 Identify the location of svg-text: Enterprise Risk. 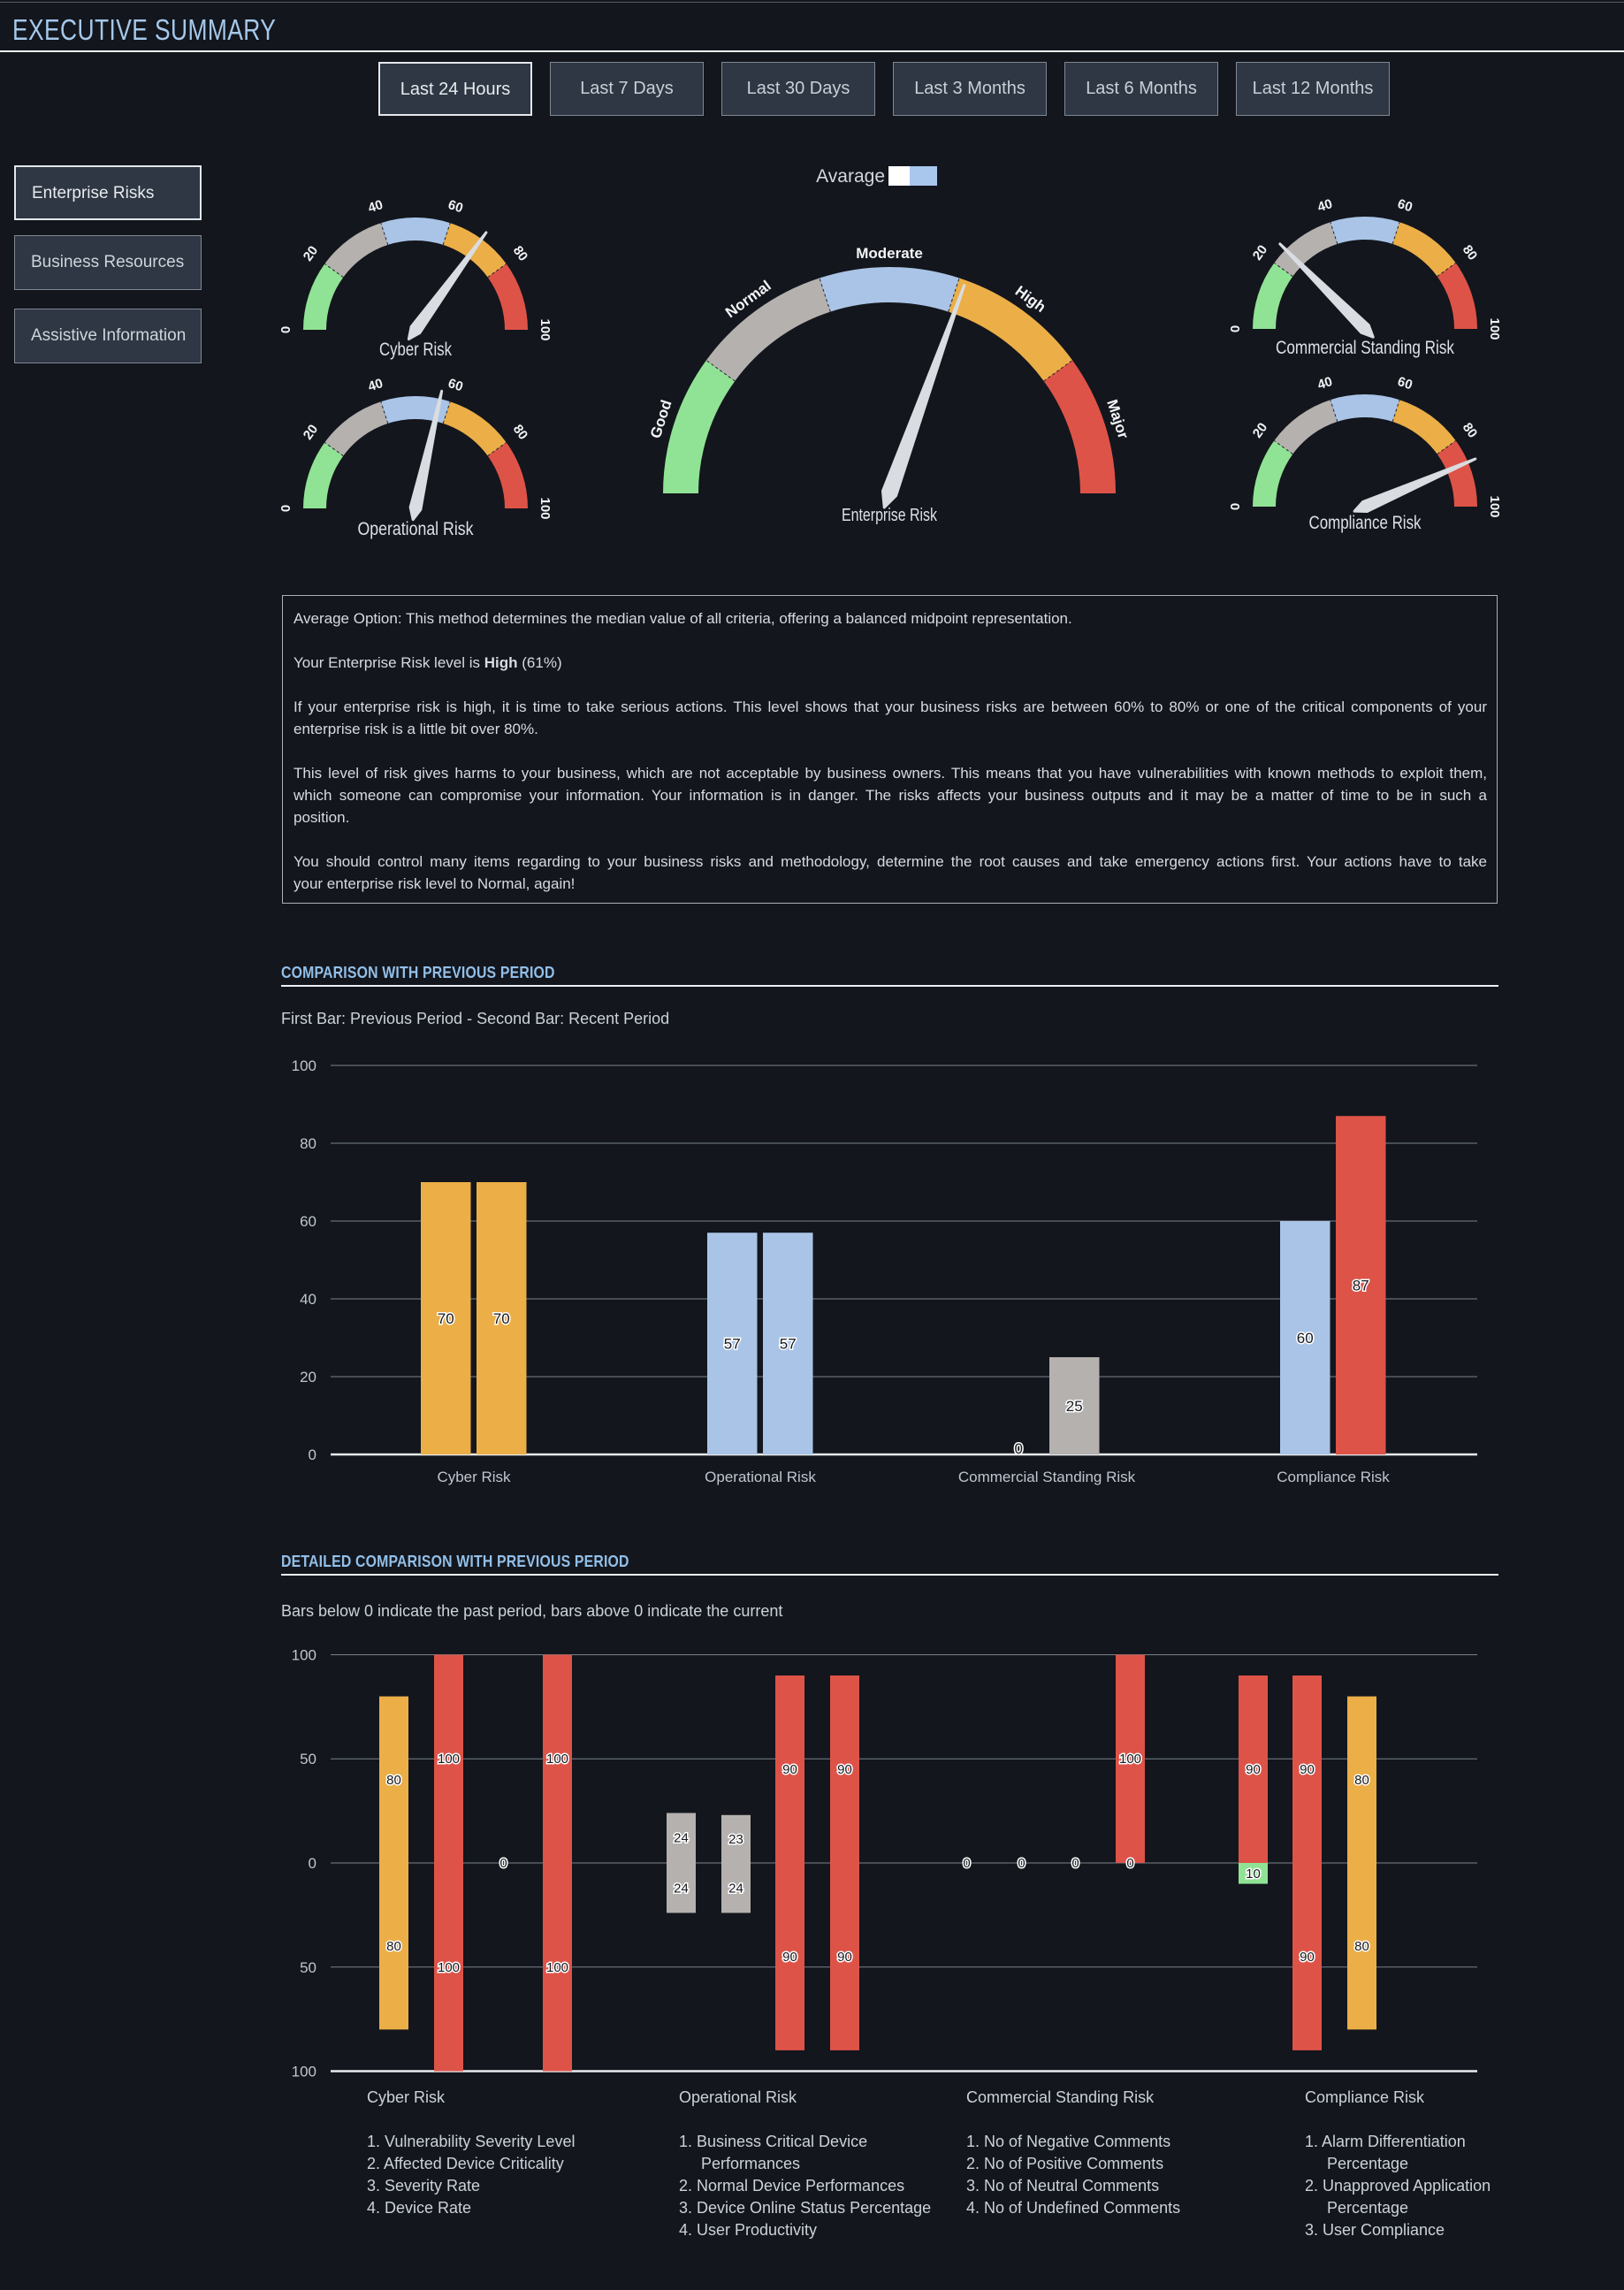
(890, 515).